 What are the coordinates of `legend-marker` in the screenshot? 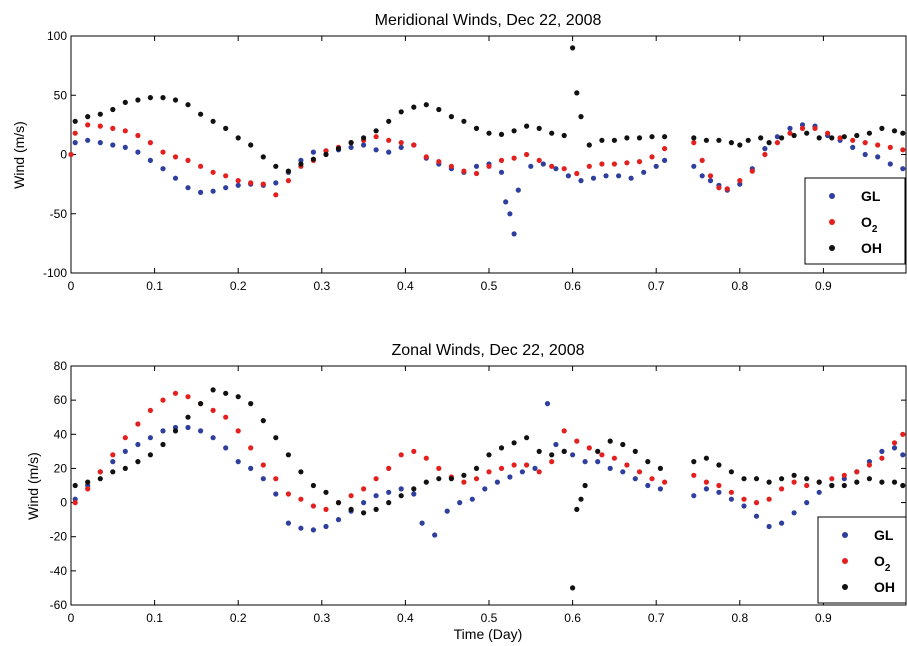 It's located at (832, 222).